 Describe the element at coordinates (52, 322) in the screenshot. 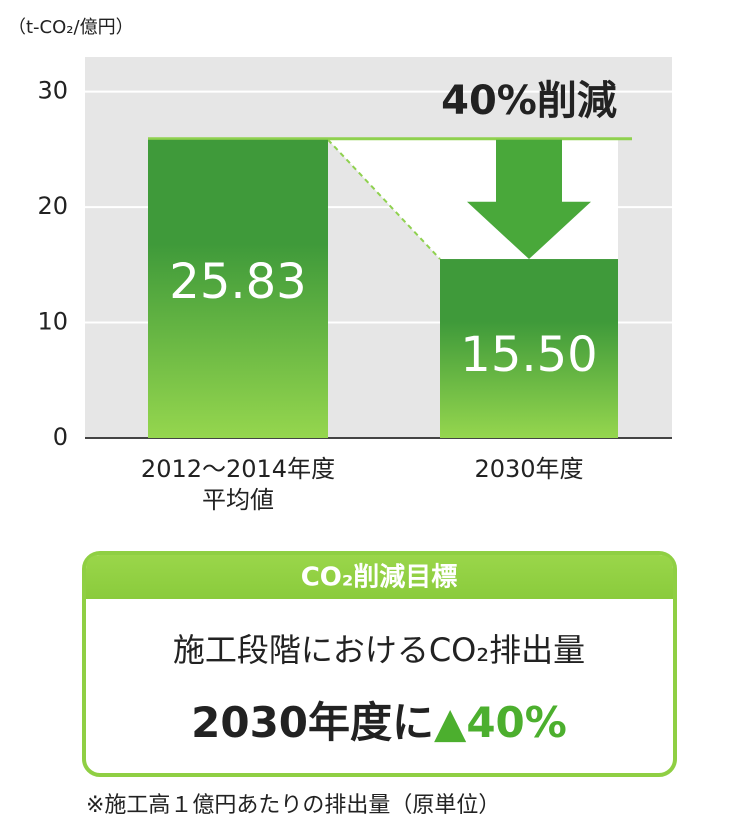

I see `y-tick-label: 10` at that location.